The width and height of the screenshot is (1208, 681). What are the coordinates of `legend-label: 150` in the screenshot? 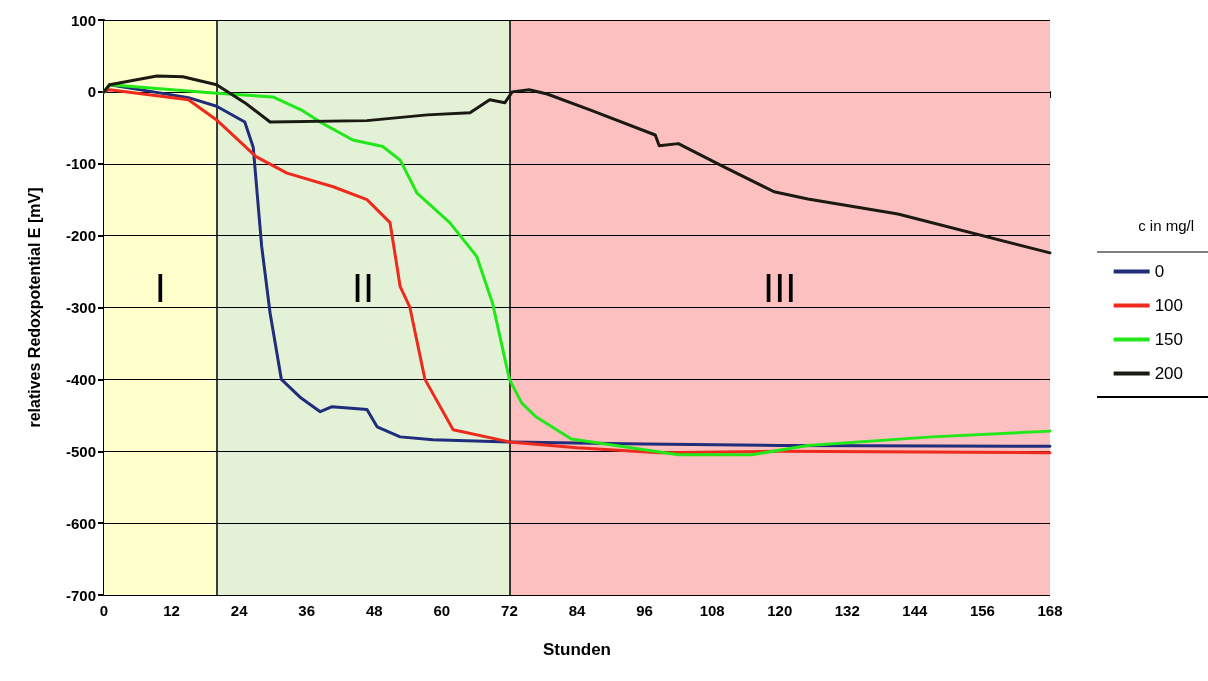 It's located at (1169, 339).